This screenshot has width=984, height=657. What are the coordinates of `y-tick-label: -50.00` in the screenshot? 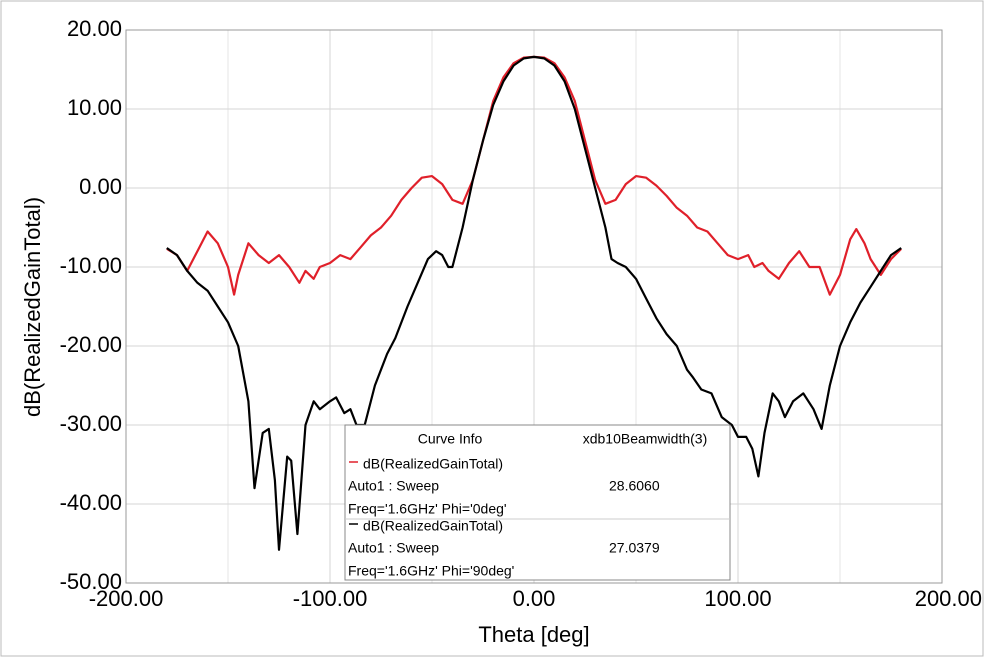 It's located at (91, 581).